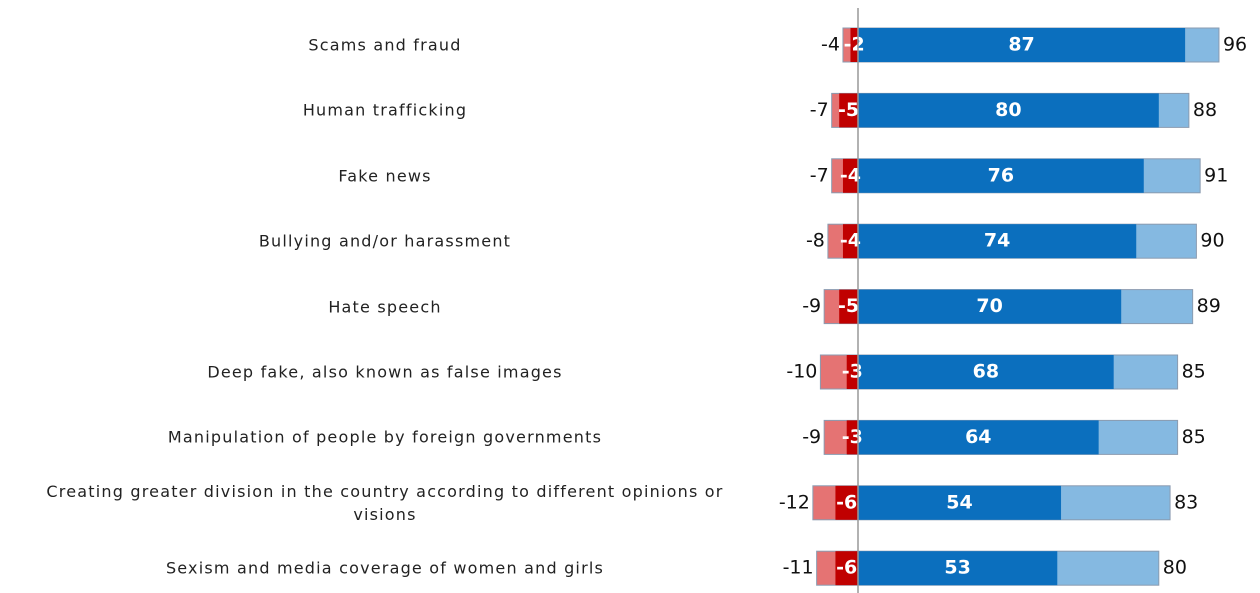  I want to click on value-label: 76, so click(1001, 175).